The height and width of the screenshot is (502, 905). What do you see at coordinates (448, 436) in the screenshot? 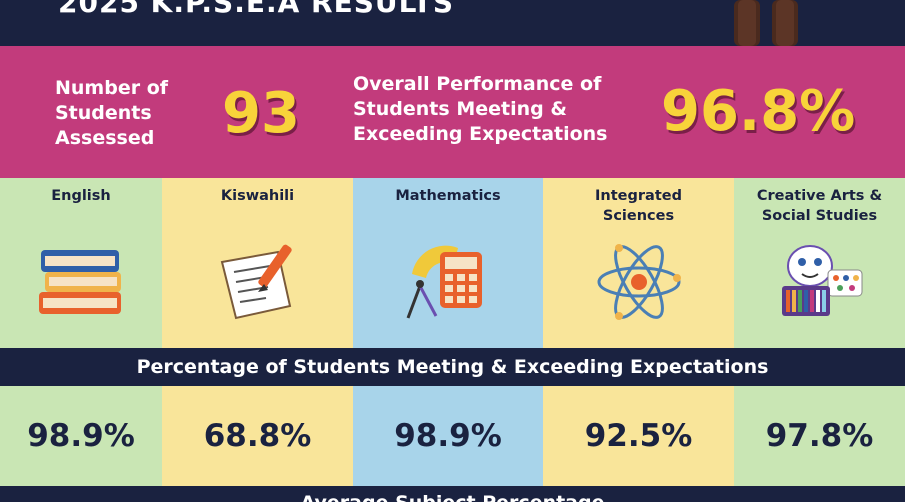
I see `percent-mathematics: 98.9%` at bounding box center [448, 436].